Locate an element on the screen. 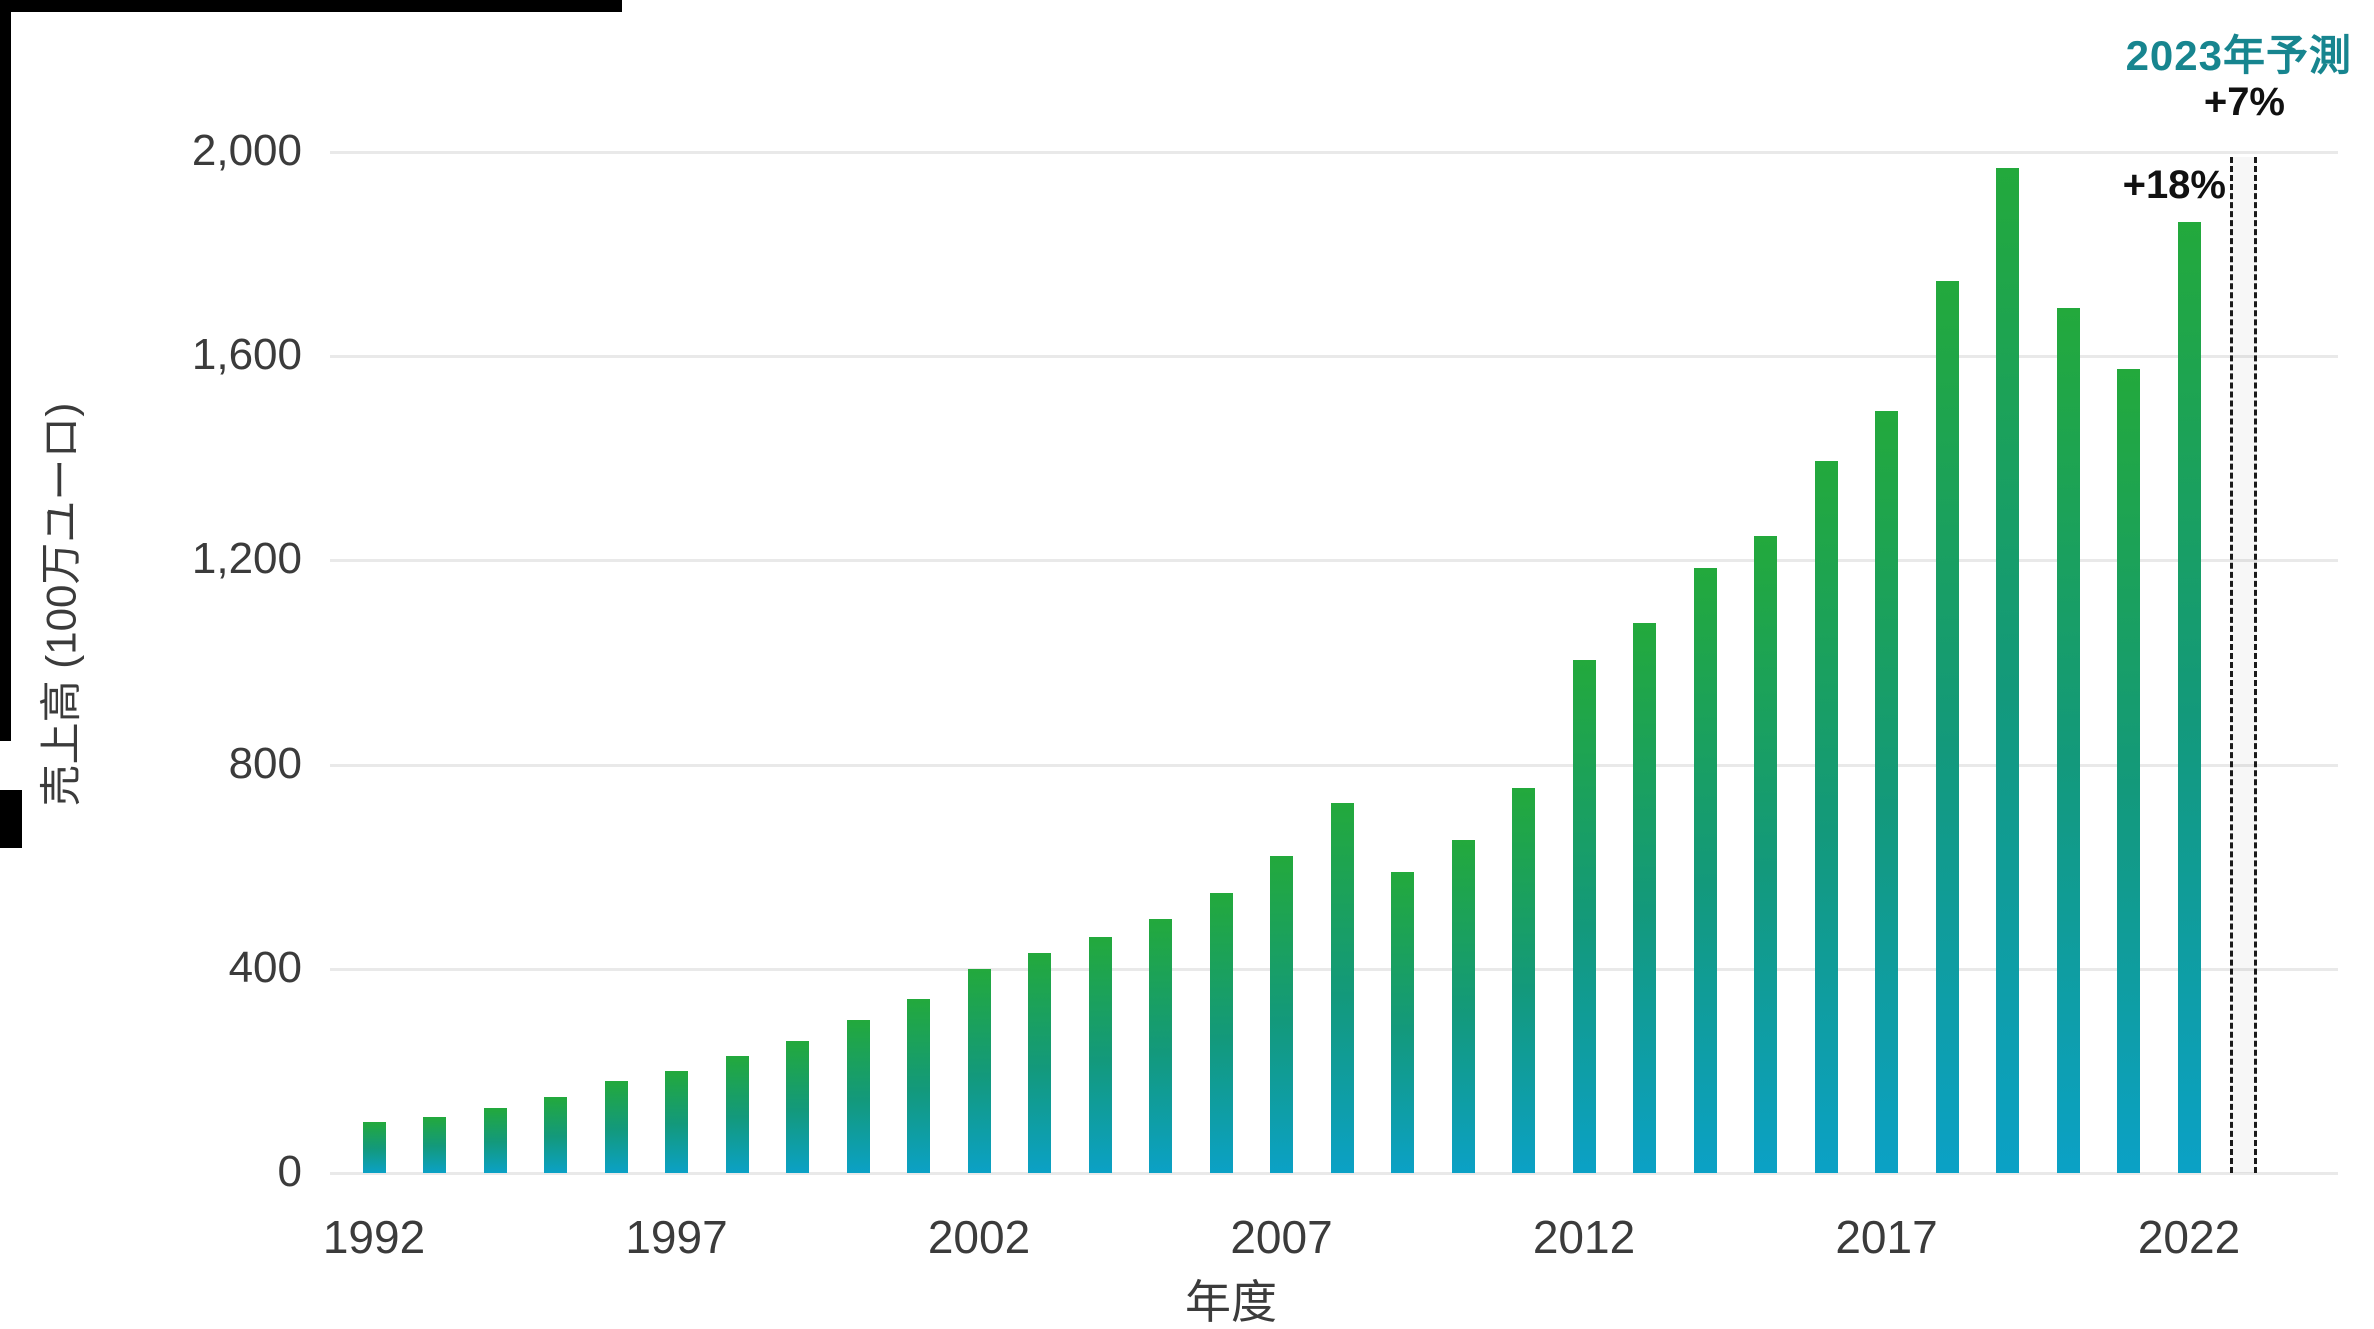 The height and width of the screenshot is (1329, 2374). forecast-bar-outline-2023 is located at coordinates (2243, 665).